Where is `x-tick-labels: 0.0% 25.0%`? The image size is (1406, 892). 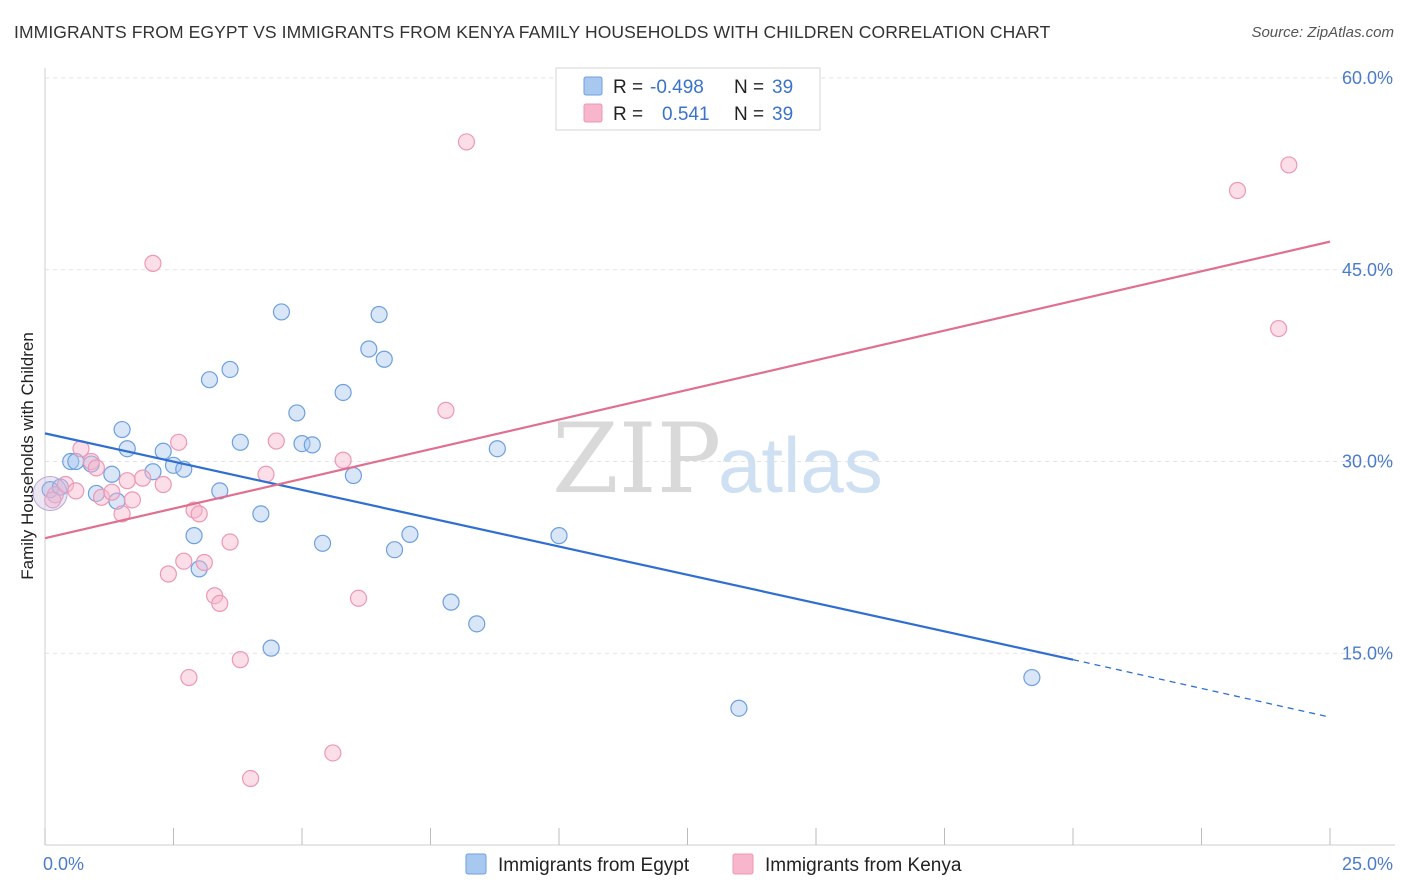 x-tick-labels: 0.0% 25.0% is located at coordinates (718, 864).